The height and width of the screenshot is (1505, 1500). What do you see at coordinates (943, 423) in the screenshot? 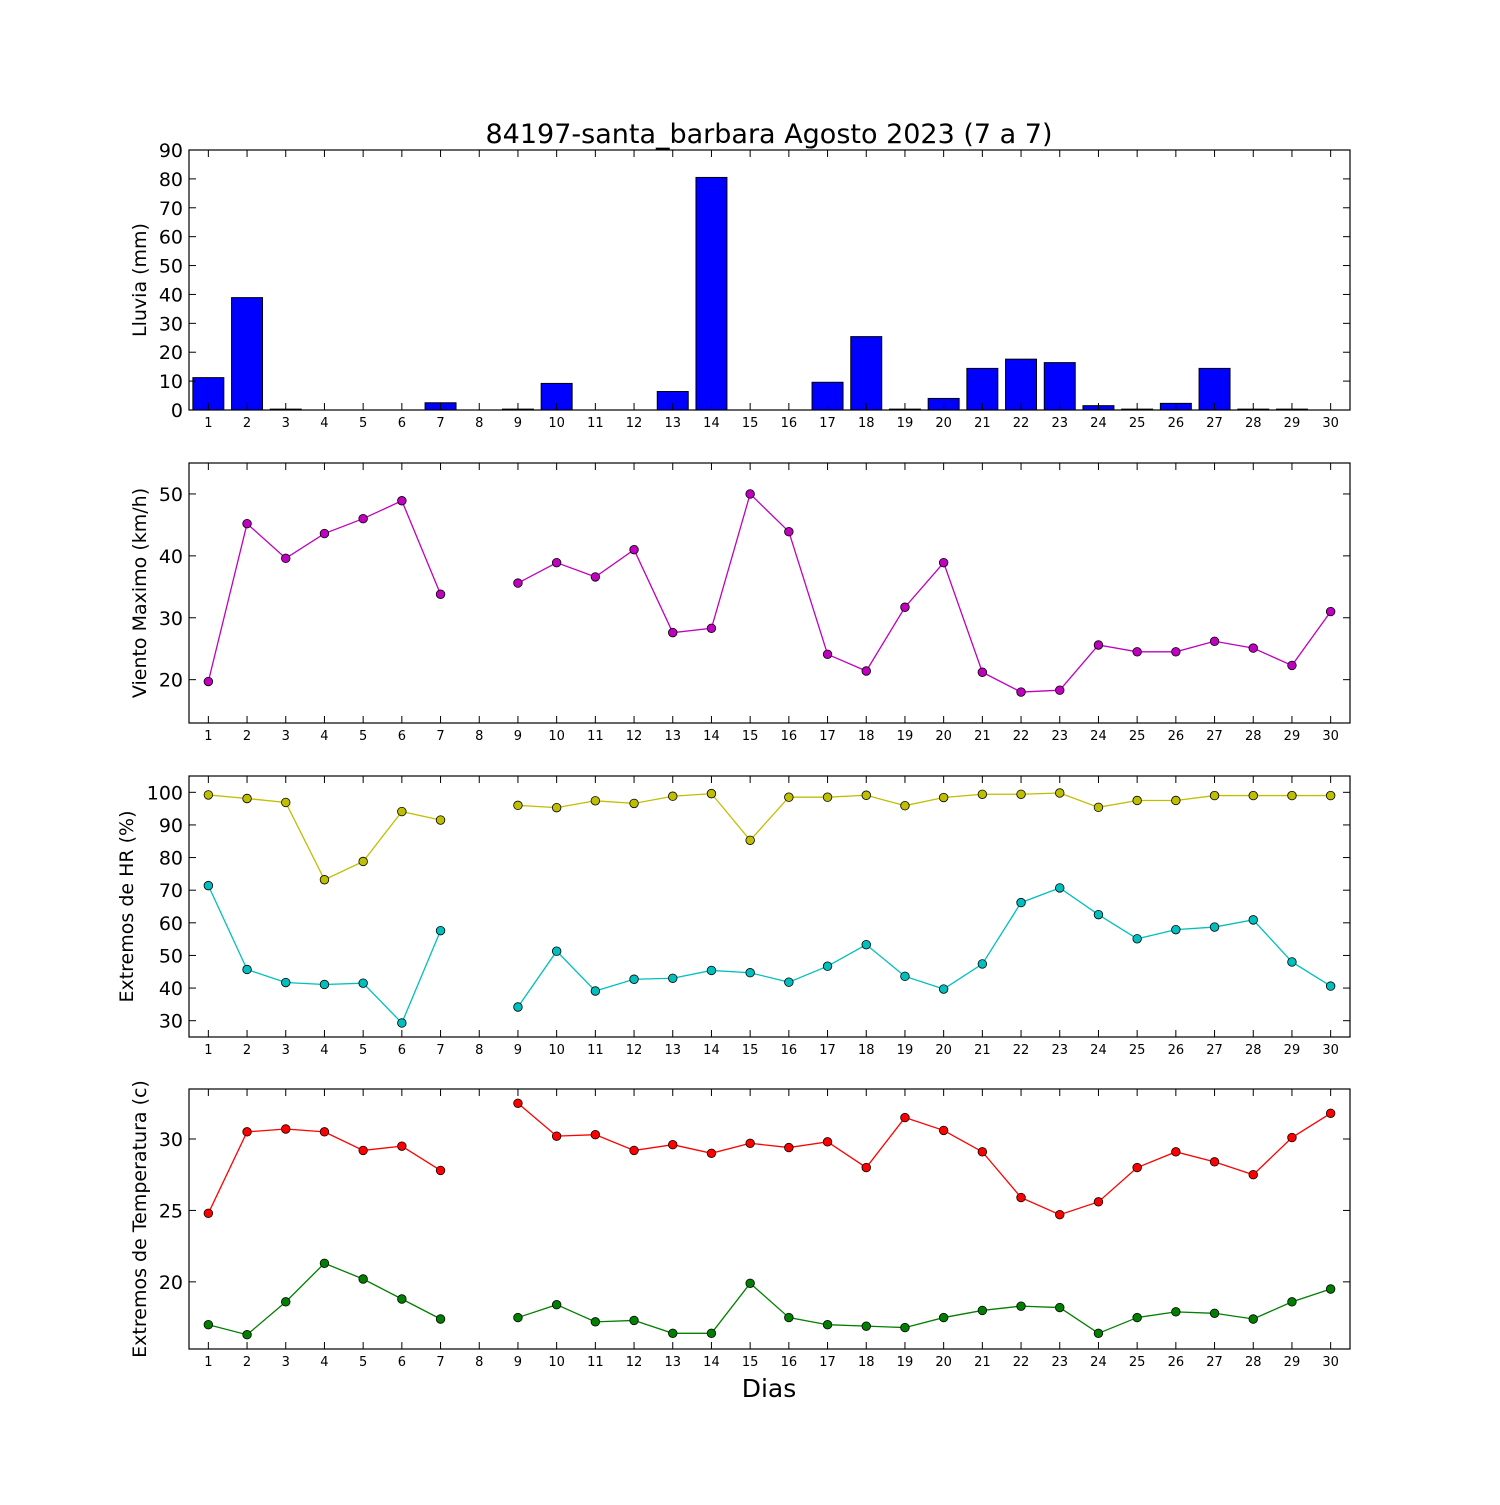
I see `x-tick-label: 20` at bounding box center [943, 423].